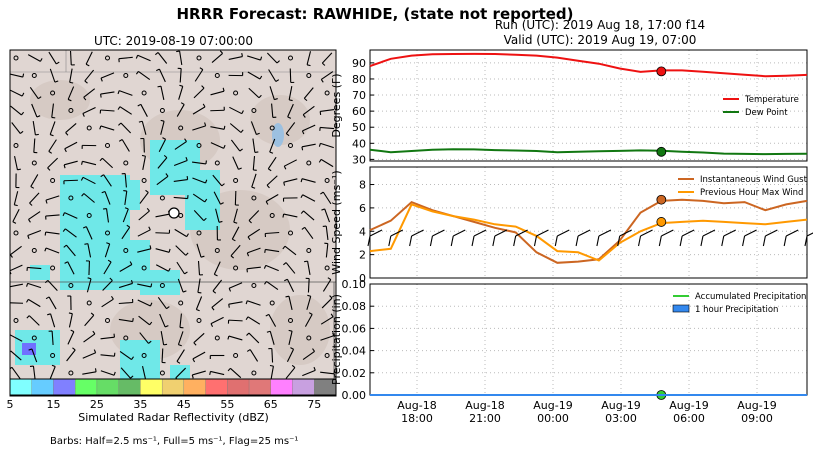  I want to click on lake, so click(278, 135).